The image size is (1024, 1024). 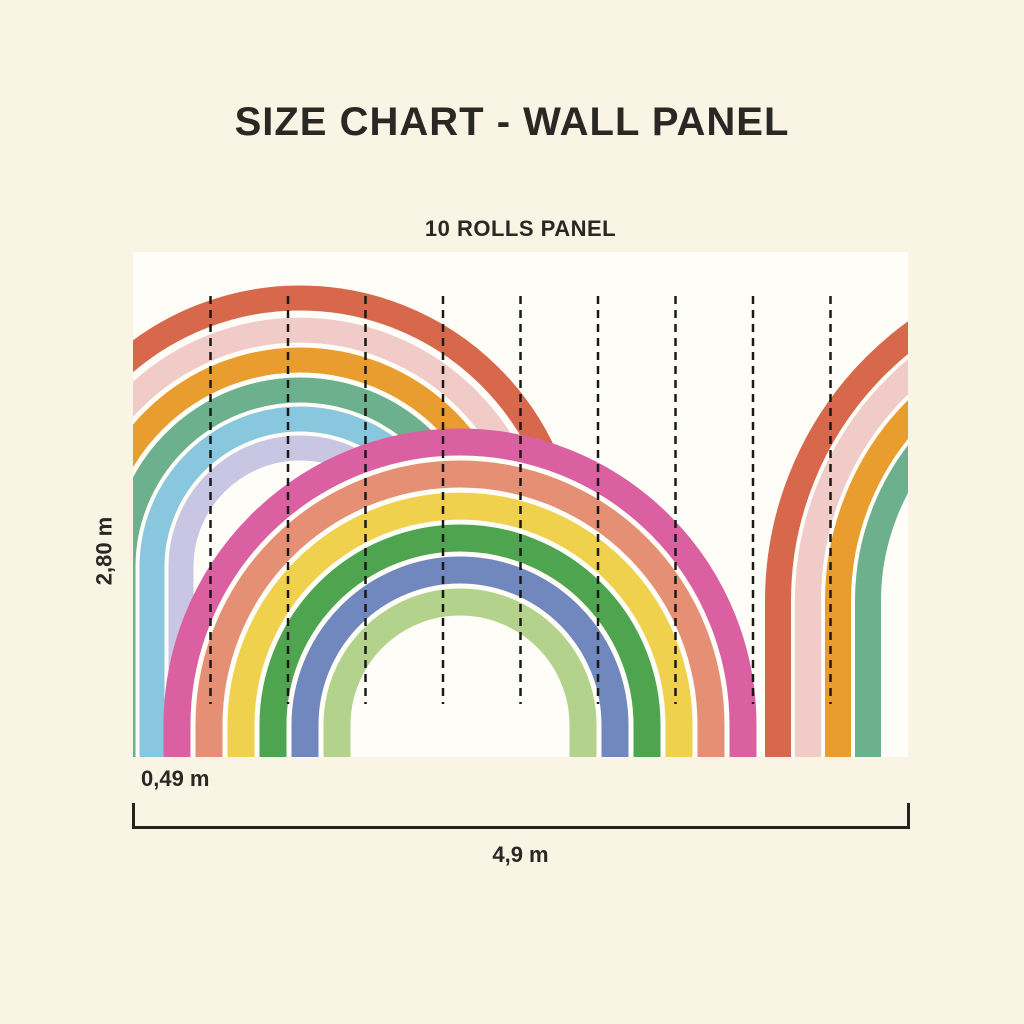 I want to click on total-width-bracket, so click(x=521, y=816).